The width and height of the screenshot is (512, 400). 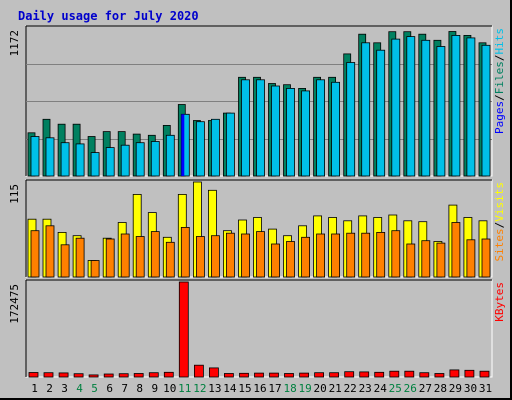 What do you see at coordinates (381, 388) in the screenshot?
I see `x-tick-label-day-24: 24` at bounding box center [381, 388].